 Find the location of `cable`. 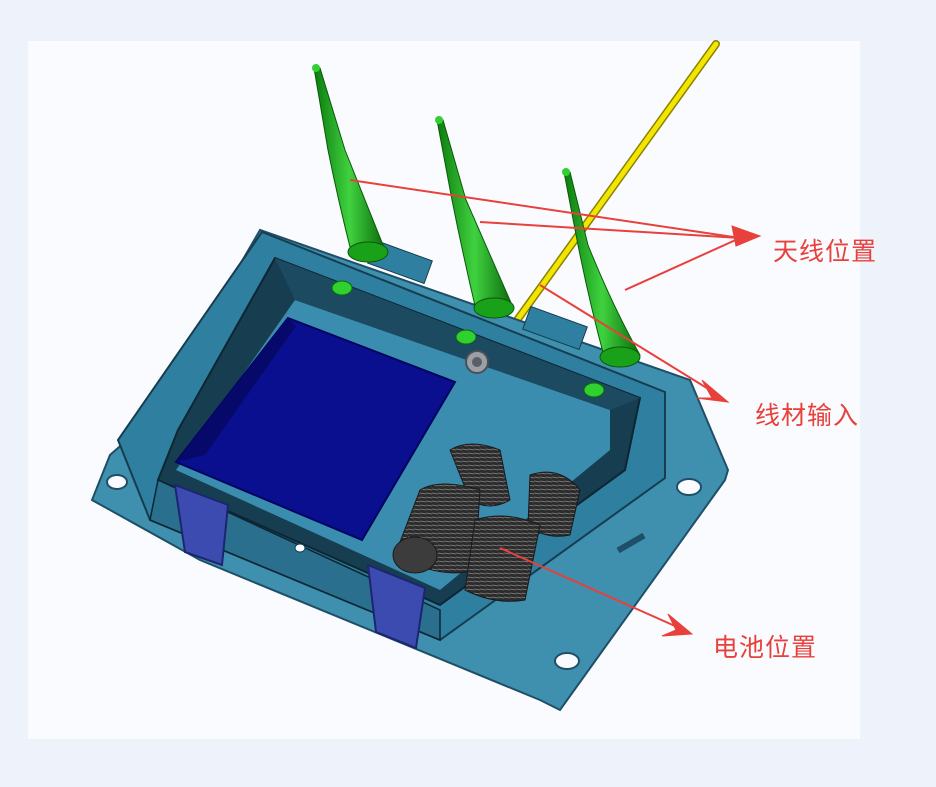

cable is located at coordinates (613, 187).